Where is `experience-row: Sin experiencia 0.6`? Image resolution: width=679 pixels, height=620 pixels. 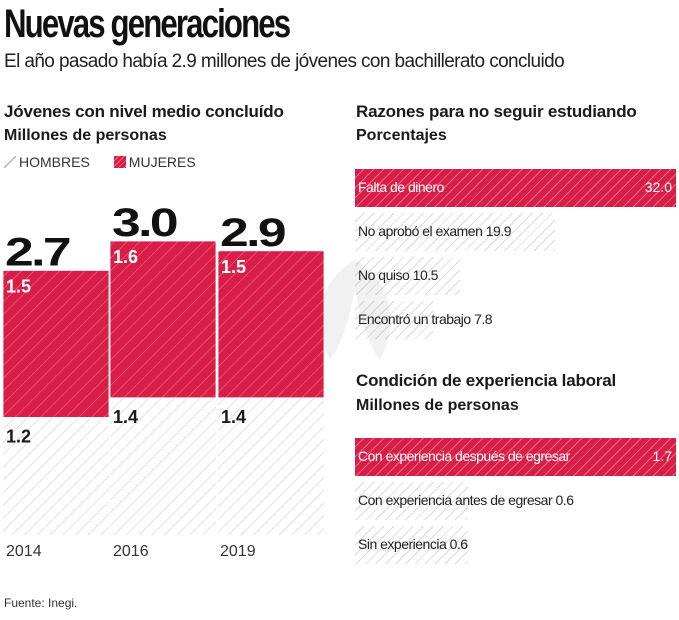
experience-row: Sin experiencia 0.6 is located at coordinates (515, 545).